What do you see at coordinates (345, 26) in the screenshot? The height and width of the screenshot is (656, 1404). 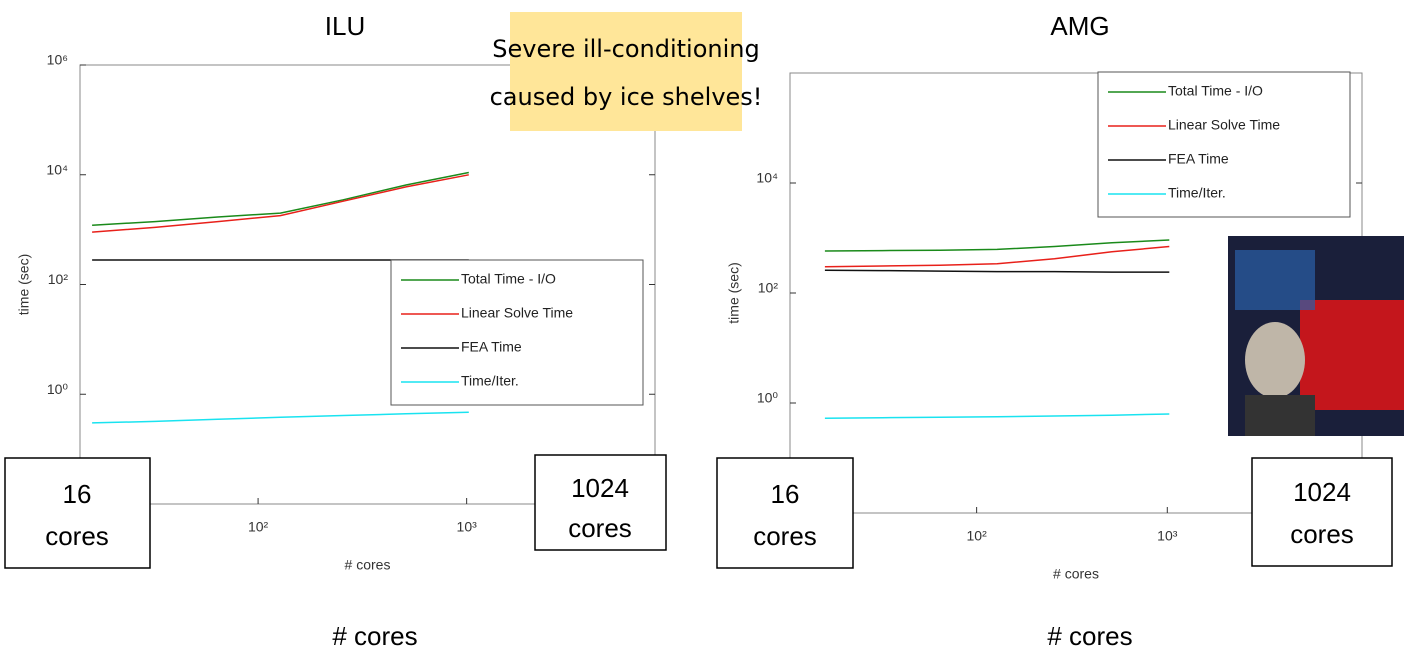 I see `chart-title: ILU` at bounding box center [345, 26].